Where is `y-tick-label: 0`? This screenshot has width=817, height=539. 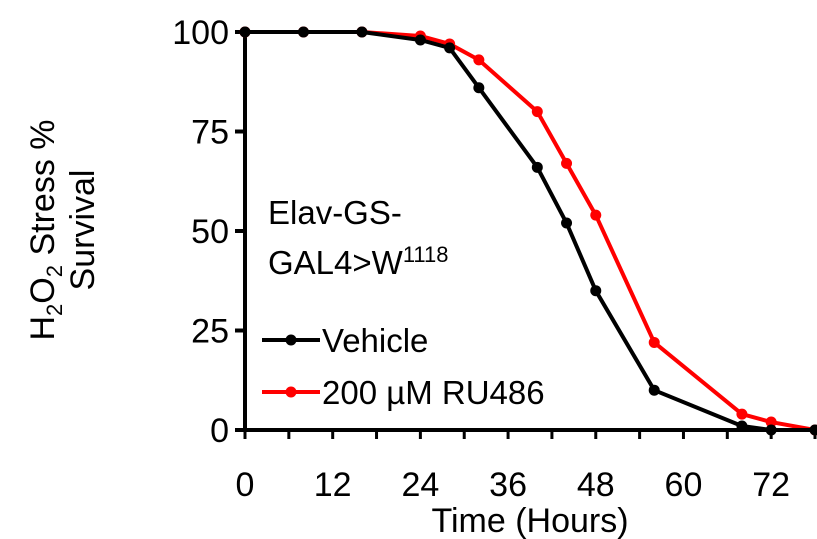
y-tick-label: 0 is located at coordinates (219, 431).